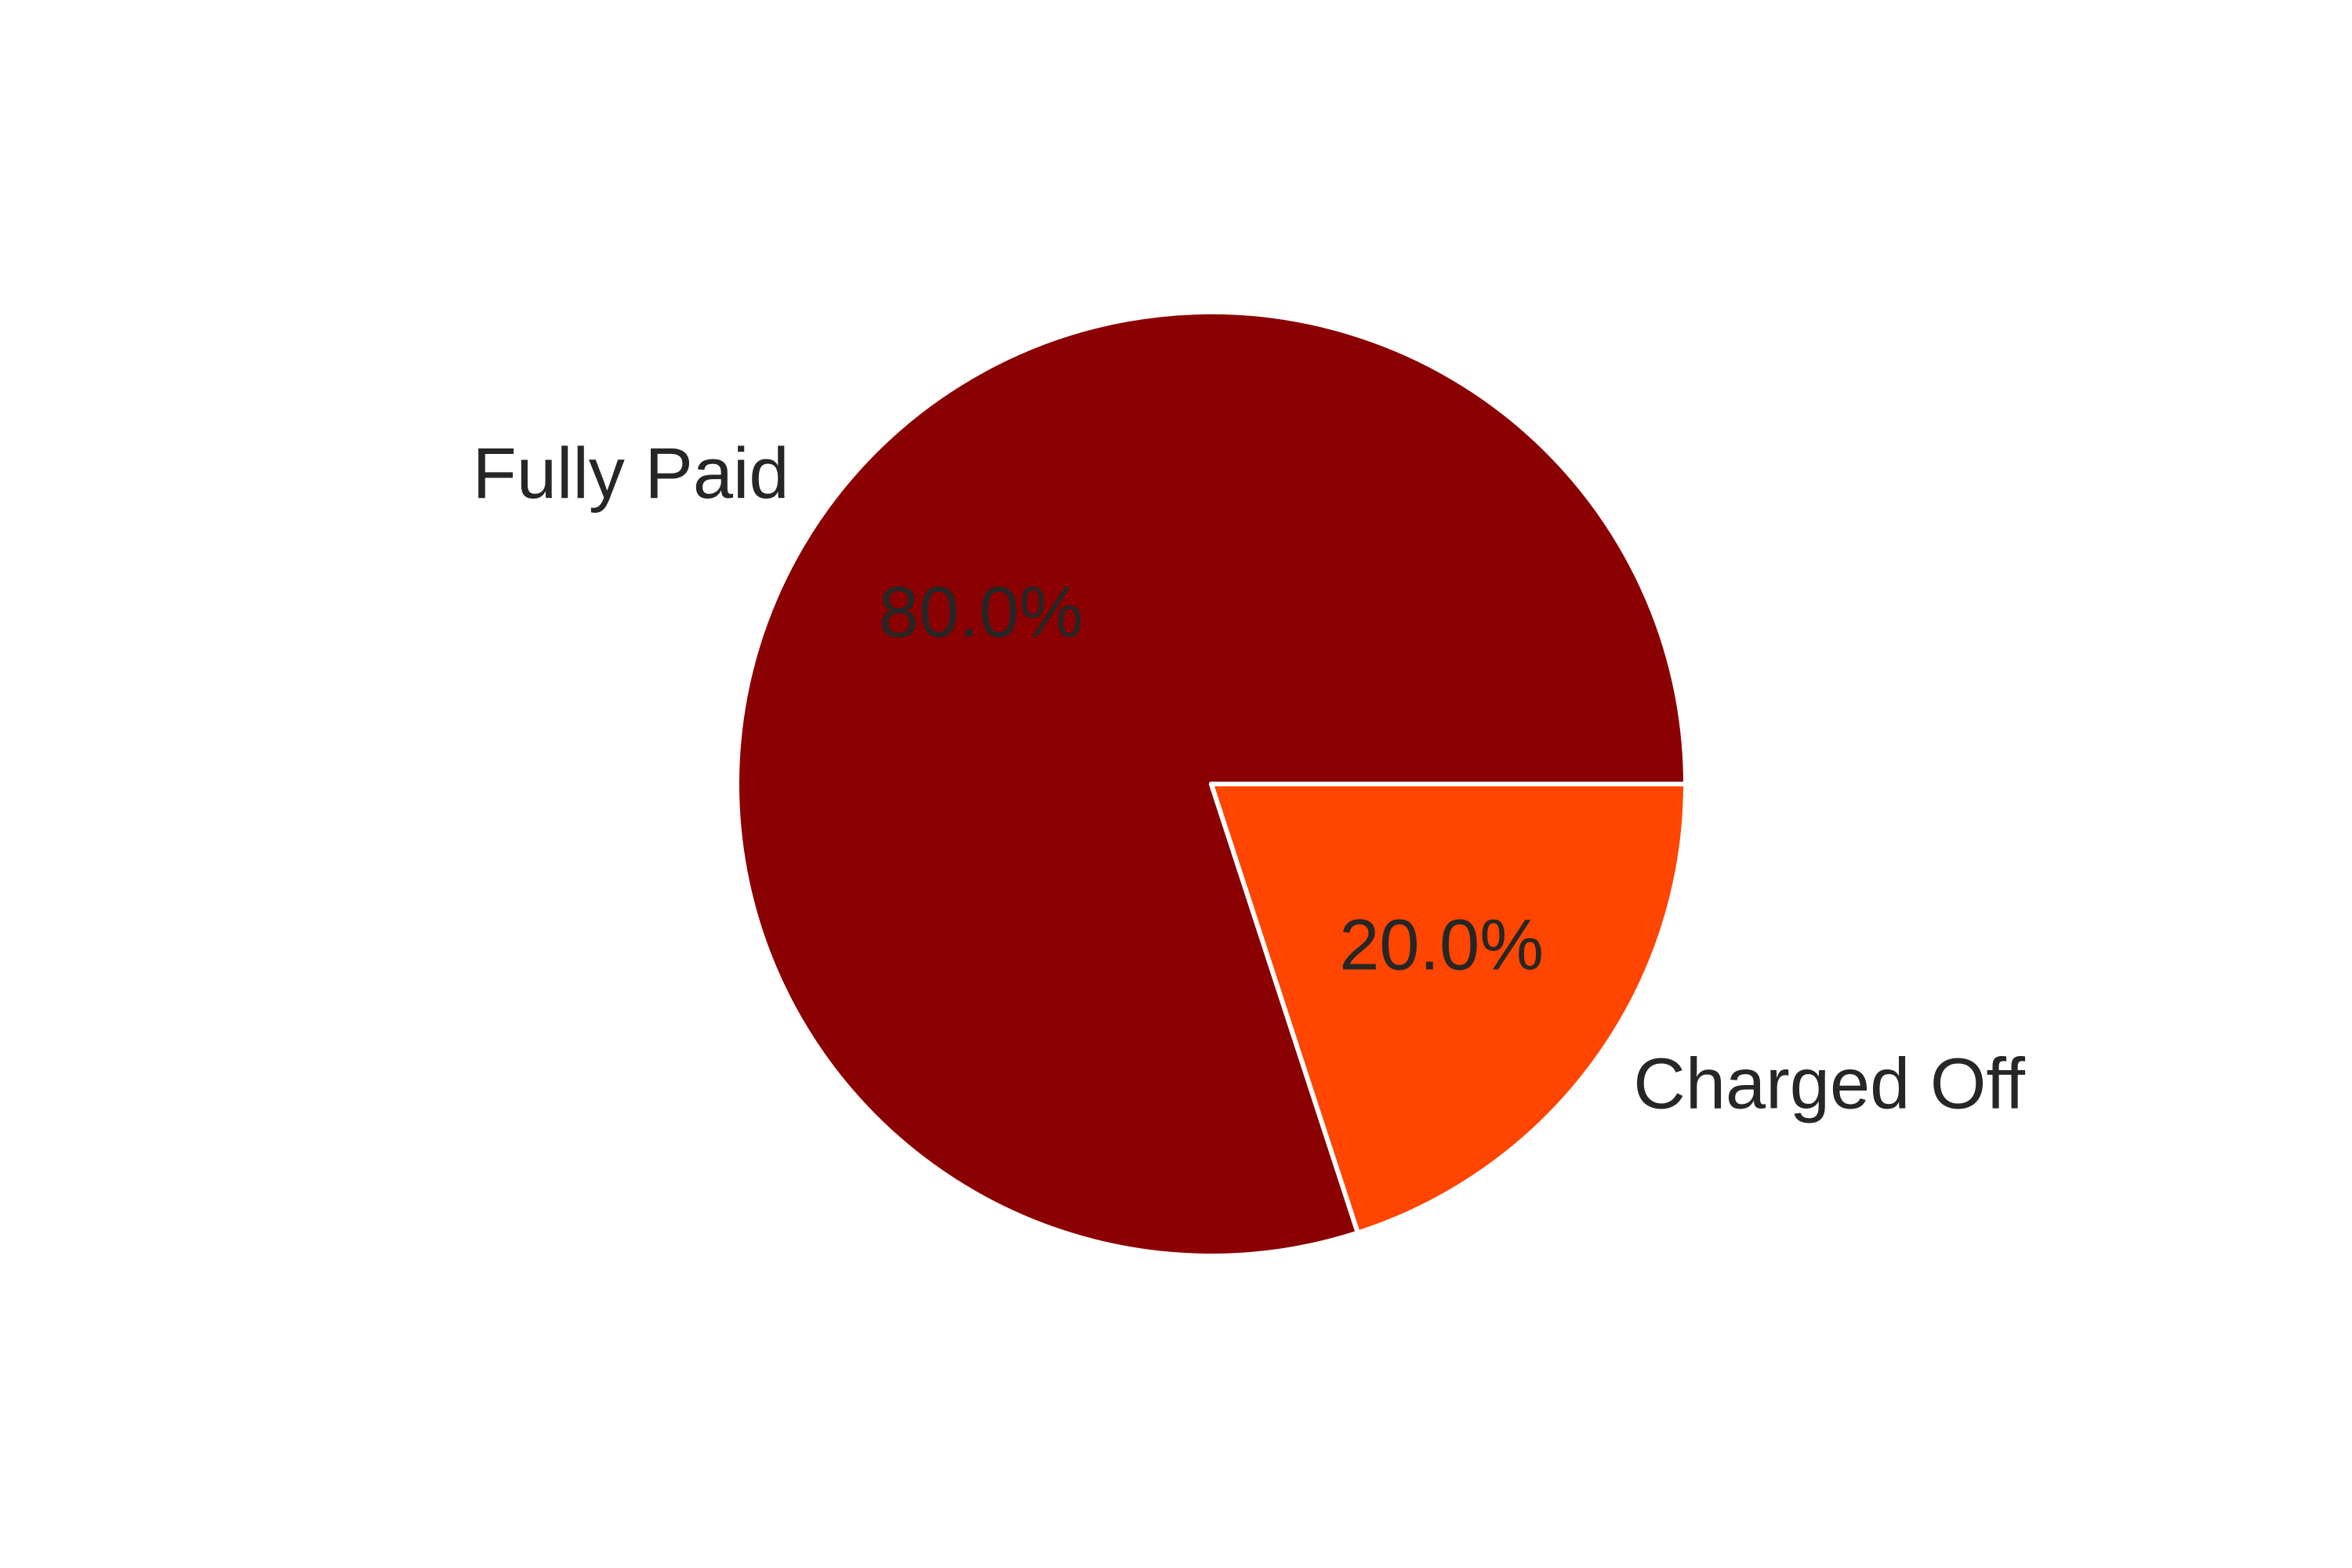 Image resolution: width=2352 pixels, height=1568 pixels. What do you see at coordinates (1448, 1009) in the screenshot?
I see `pie-slice-charged-off` at bounding box center [1448, 1009].